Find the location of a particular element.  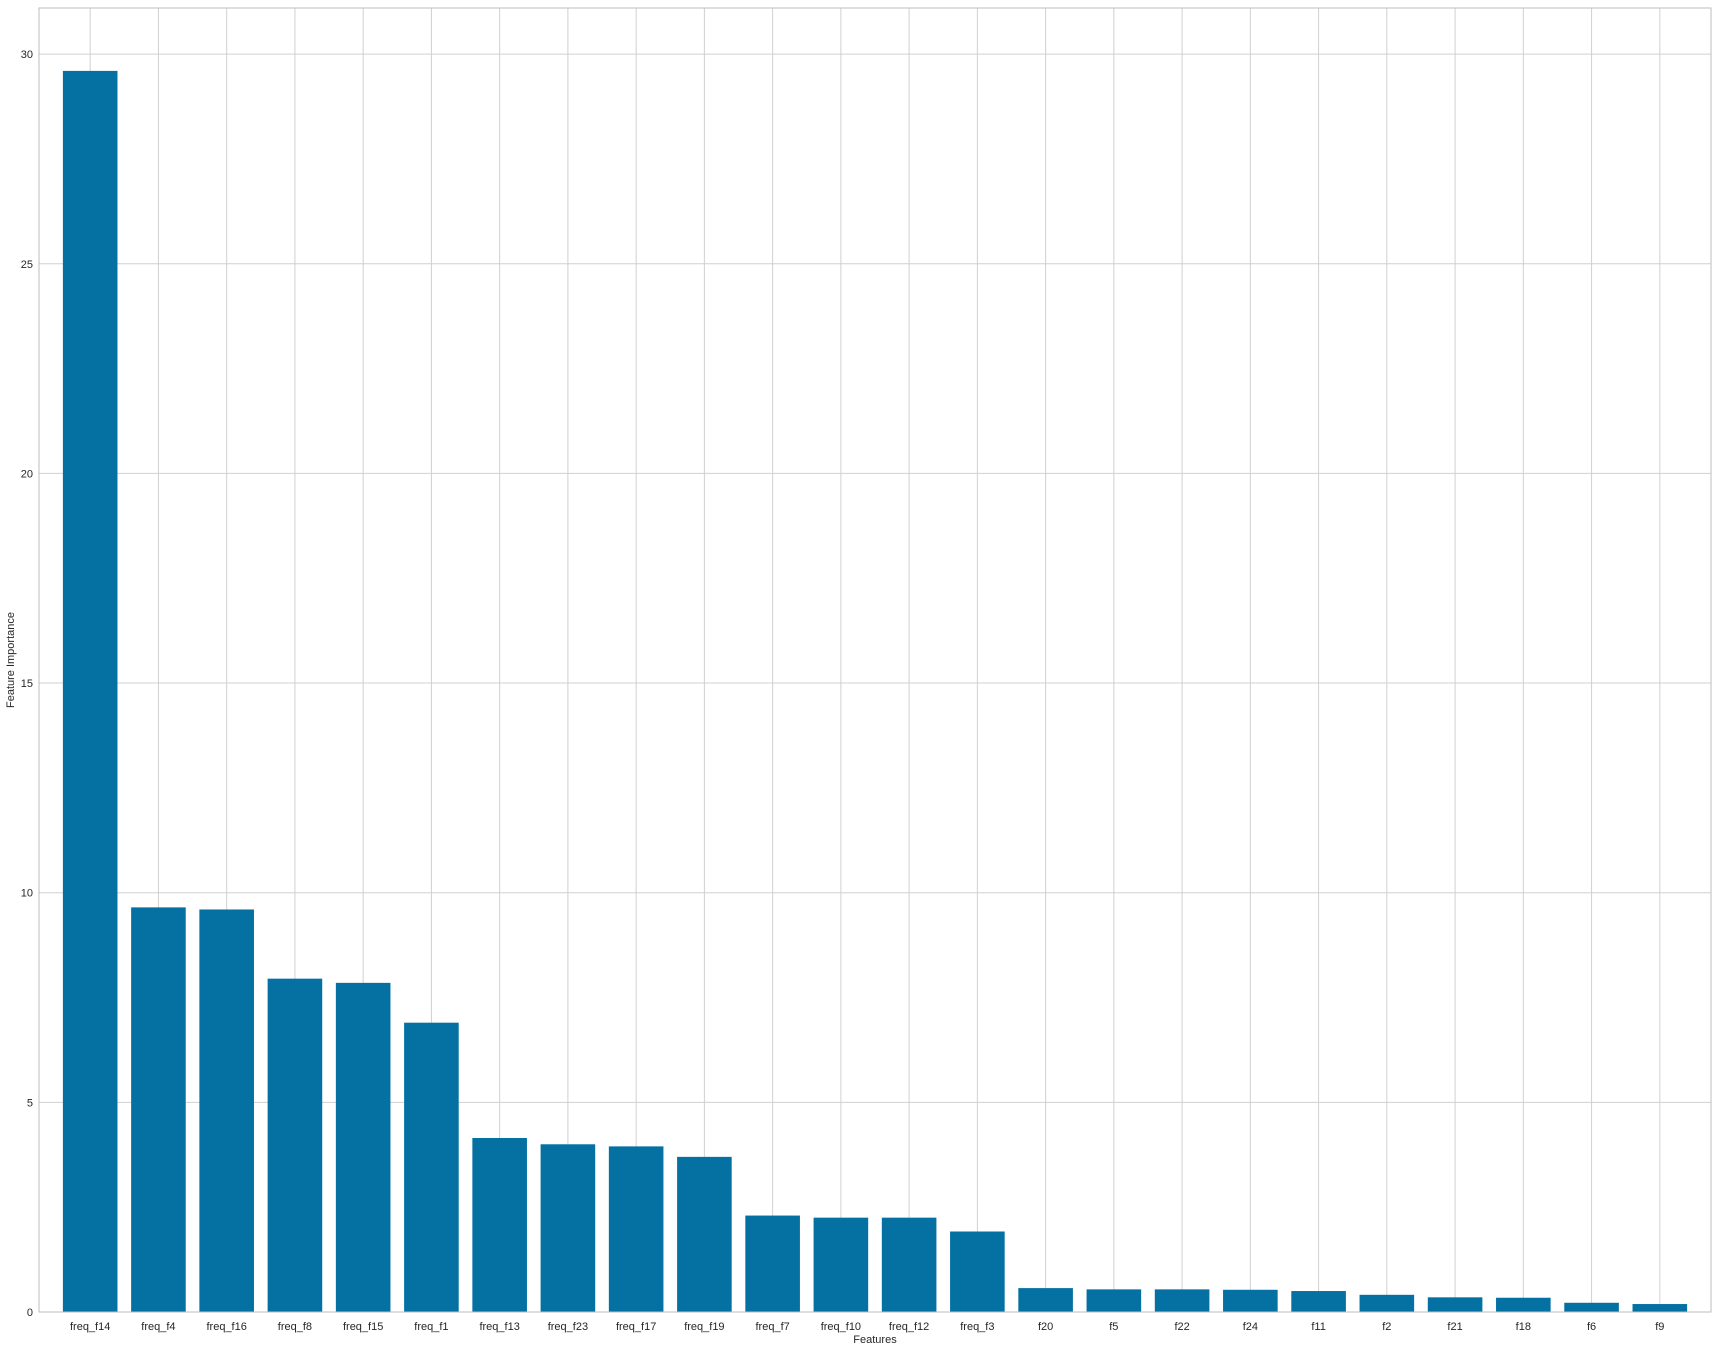

x-tick-label: freq_f8 is located at coordinates (295, 1327).